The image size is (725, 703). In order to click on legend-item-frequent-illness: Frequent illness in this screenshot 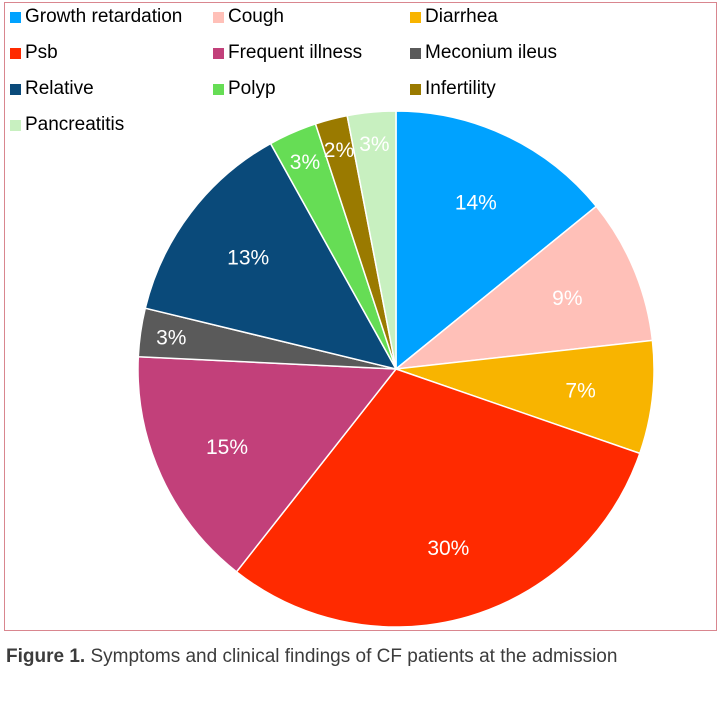, I will do `click(287, 53)`.